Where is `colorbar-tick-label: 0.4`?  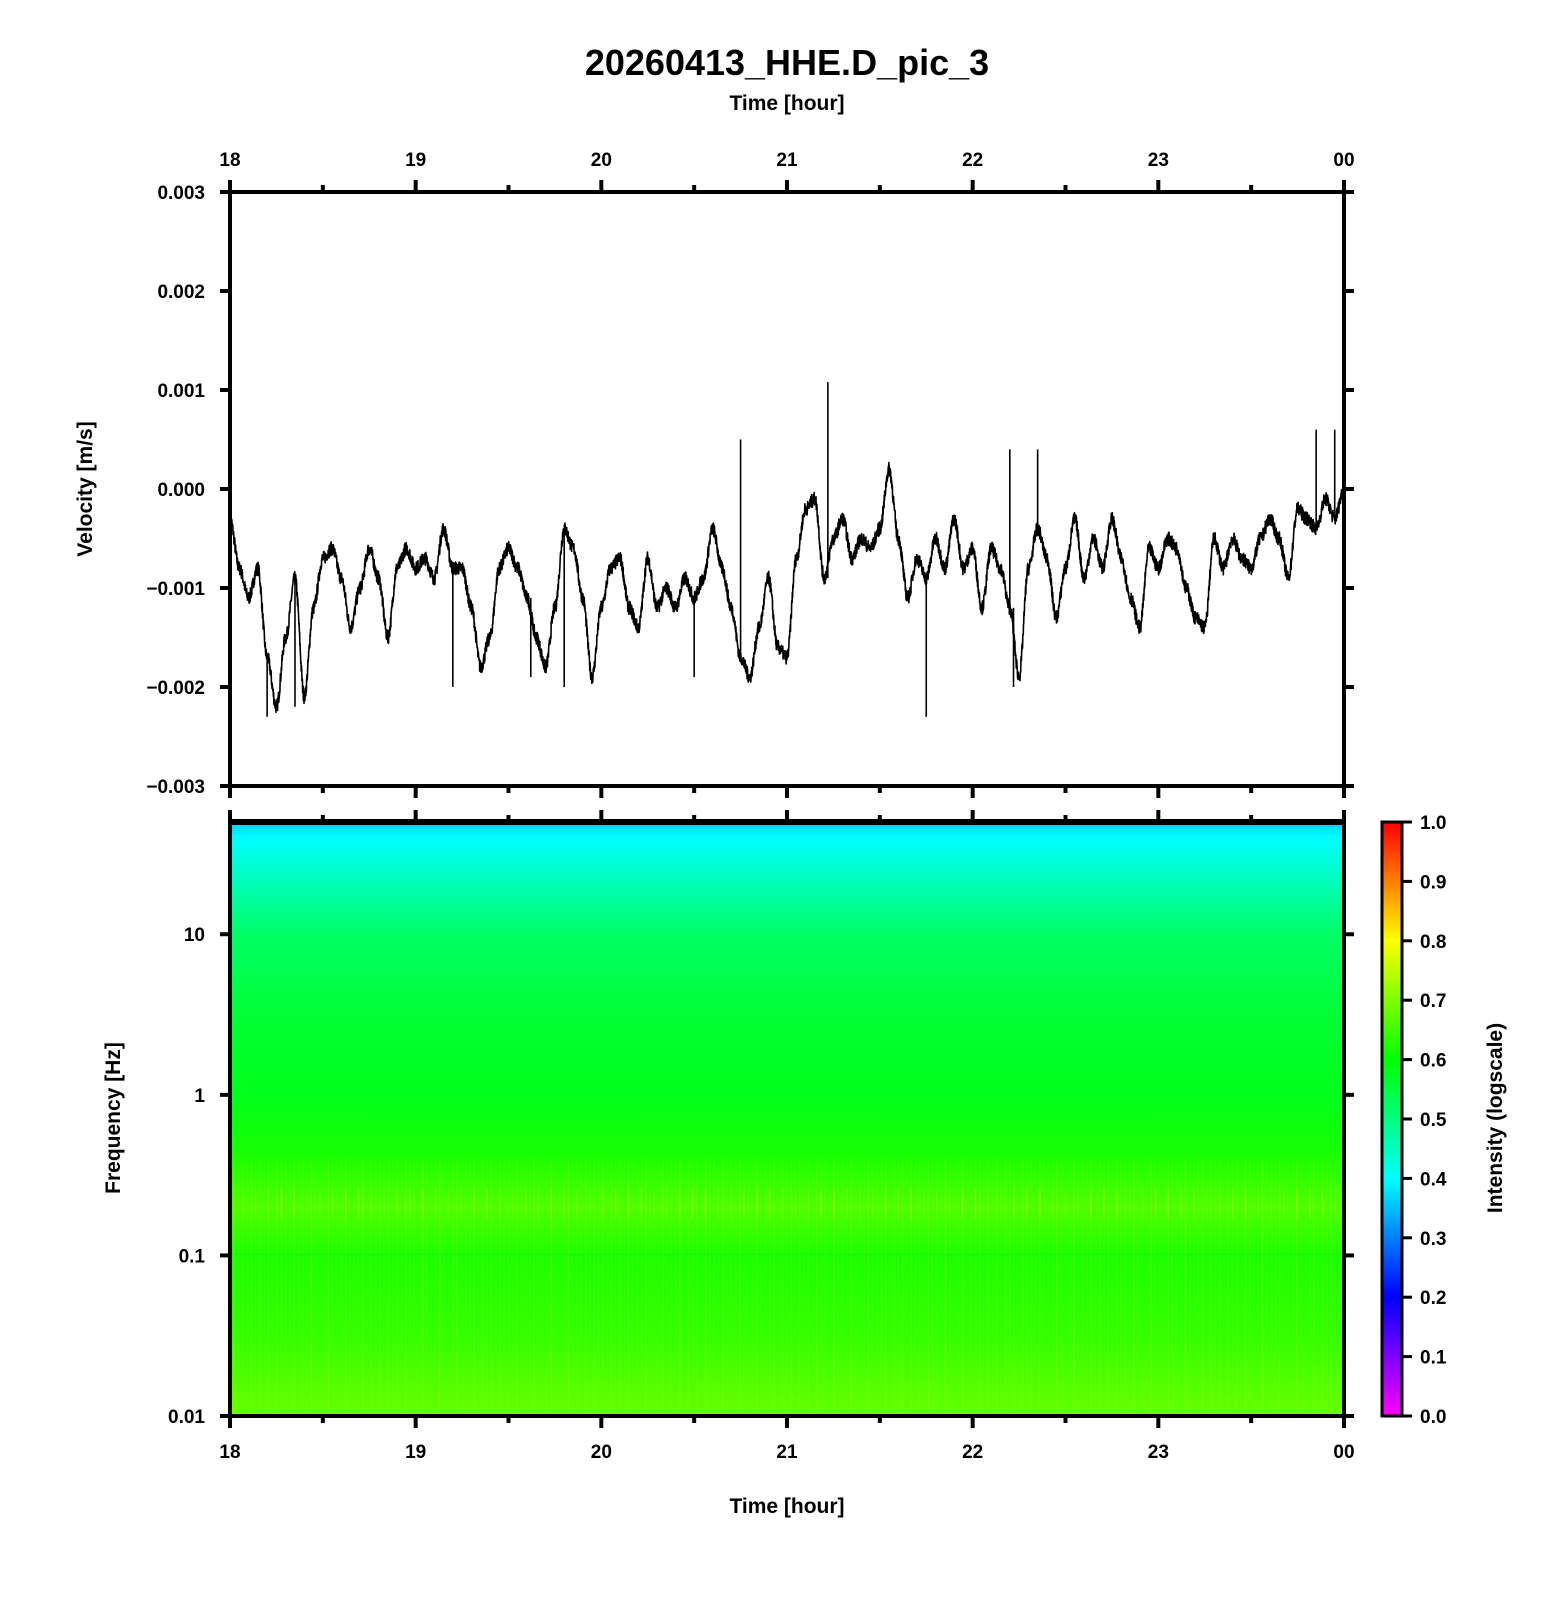
colorbar-tick-label: 0.4 is located at coordinates (1433, 1179).